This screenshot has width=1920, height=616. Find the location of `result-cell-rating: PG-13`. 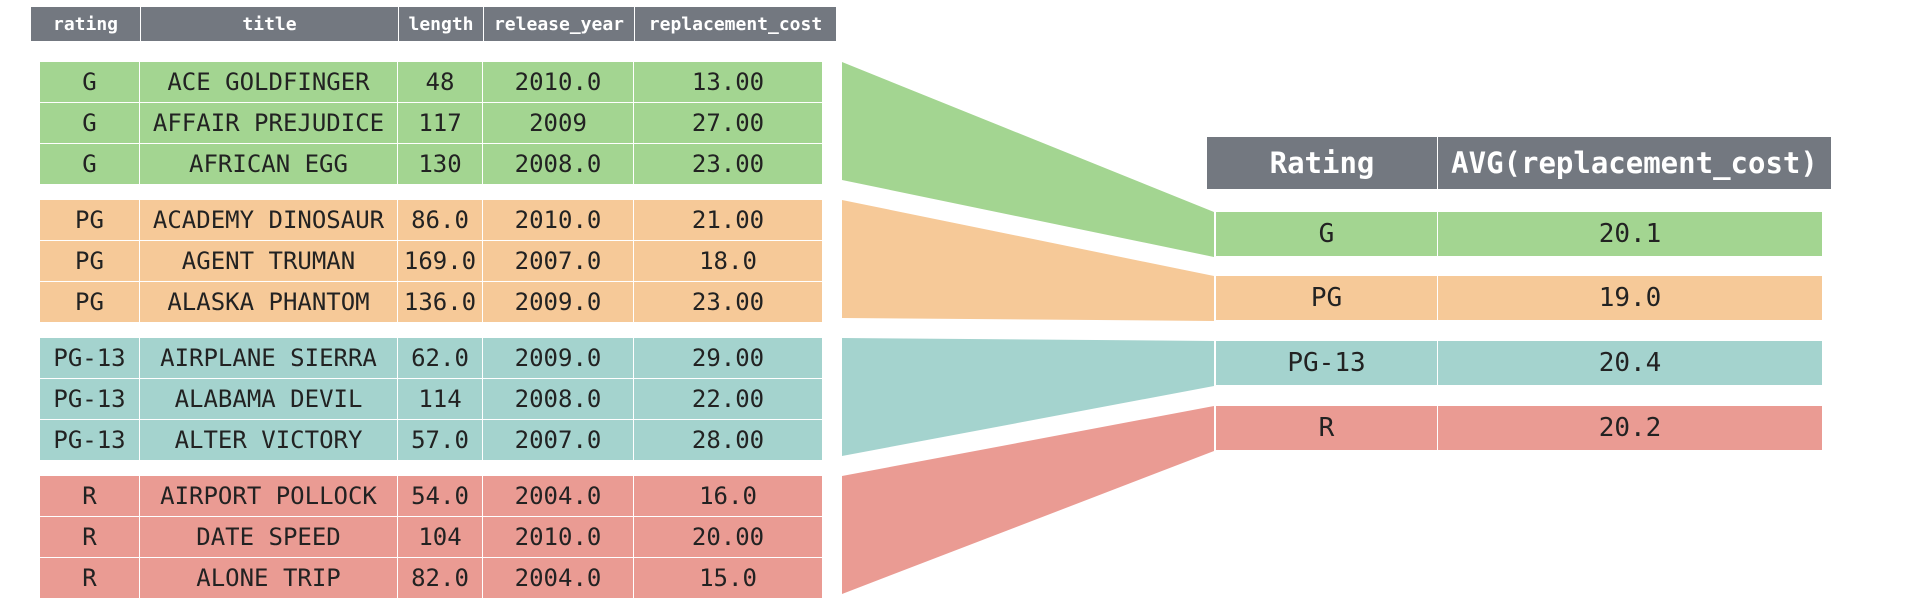

result-cell-rating: PG-13 is located at coordinates (1327, 363).